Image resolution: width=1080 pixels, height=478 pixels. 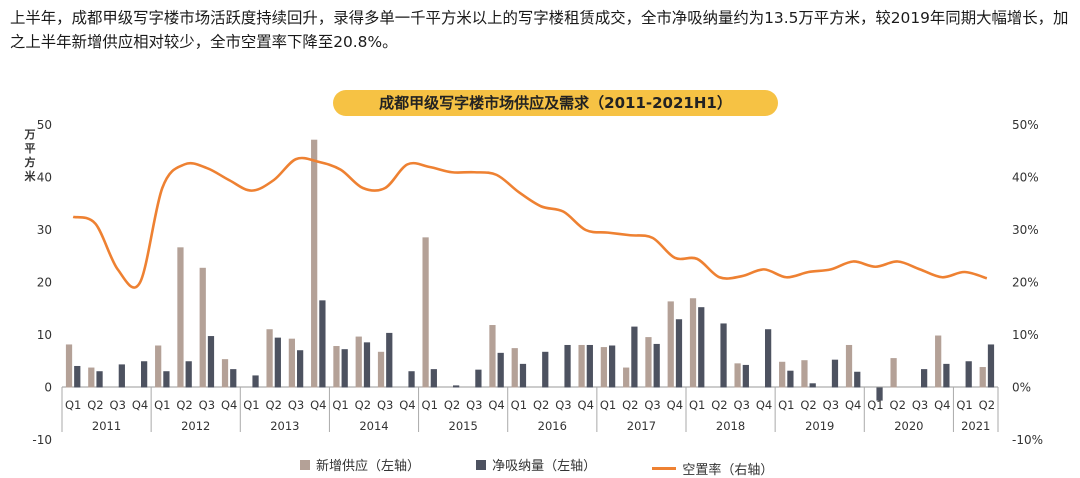 What do you see at coordinates (42, 440) in the screenshot?
I see `y-left-tick-label: -10` at bounding box center [42, 440].